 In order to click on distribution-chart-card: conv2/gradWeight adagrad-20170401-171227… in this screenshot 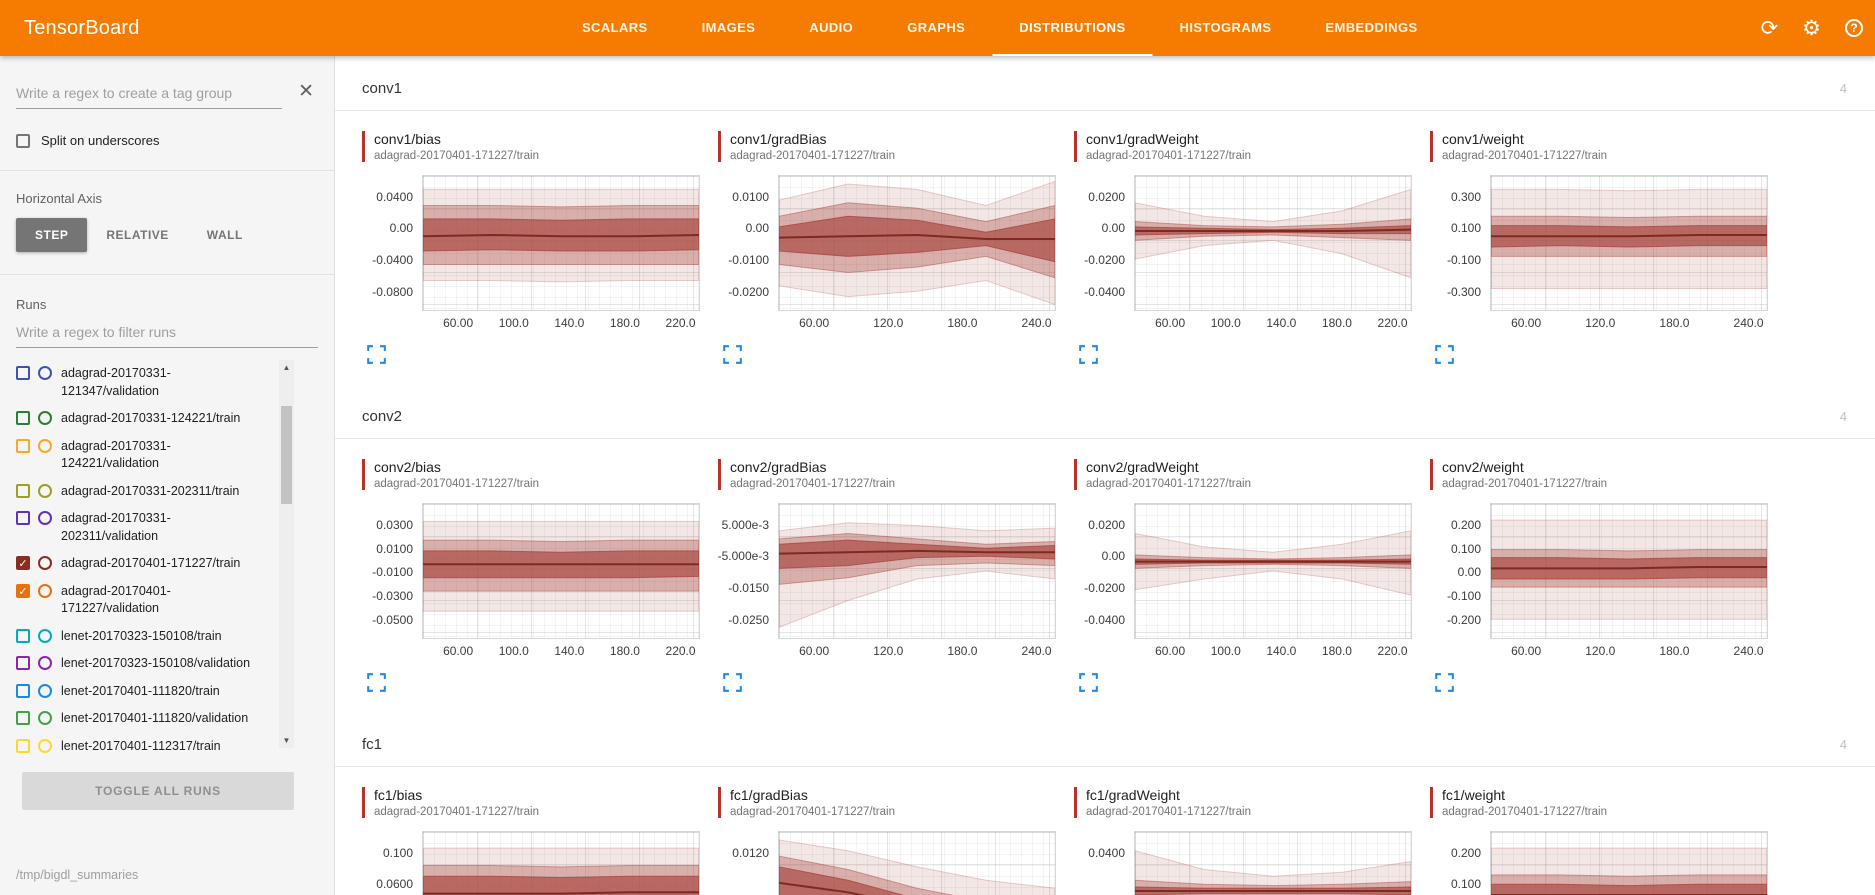, I will do `click(1243, 578)`.